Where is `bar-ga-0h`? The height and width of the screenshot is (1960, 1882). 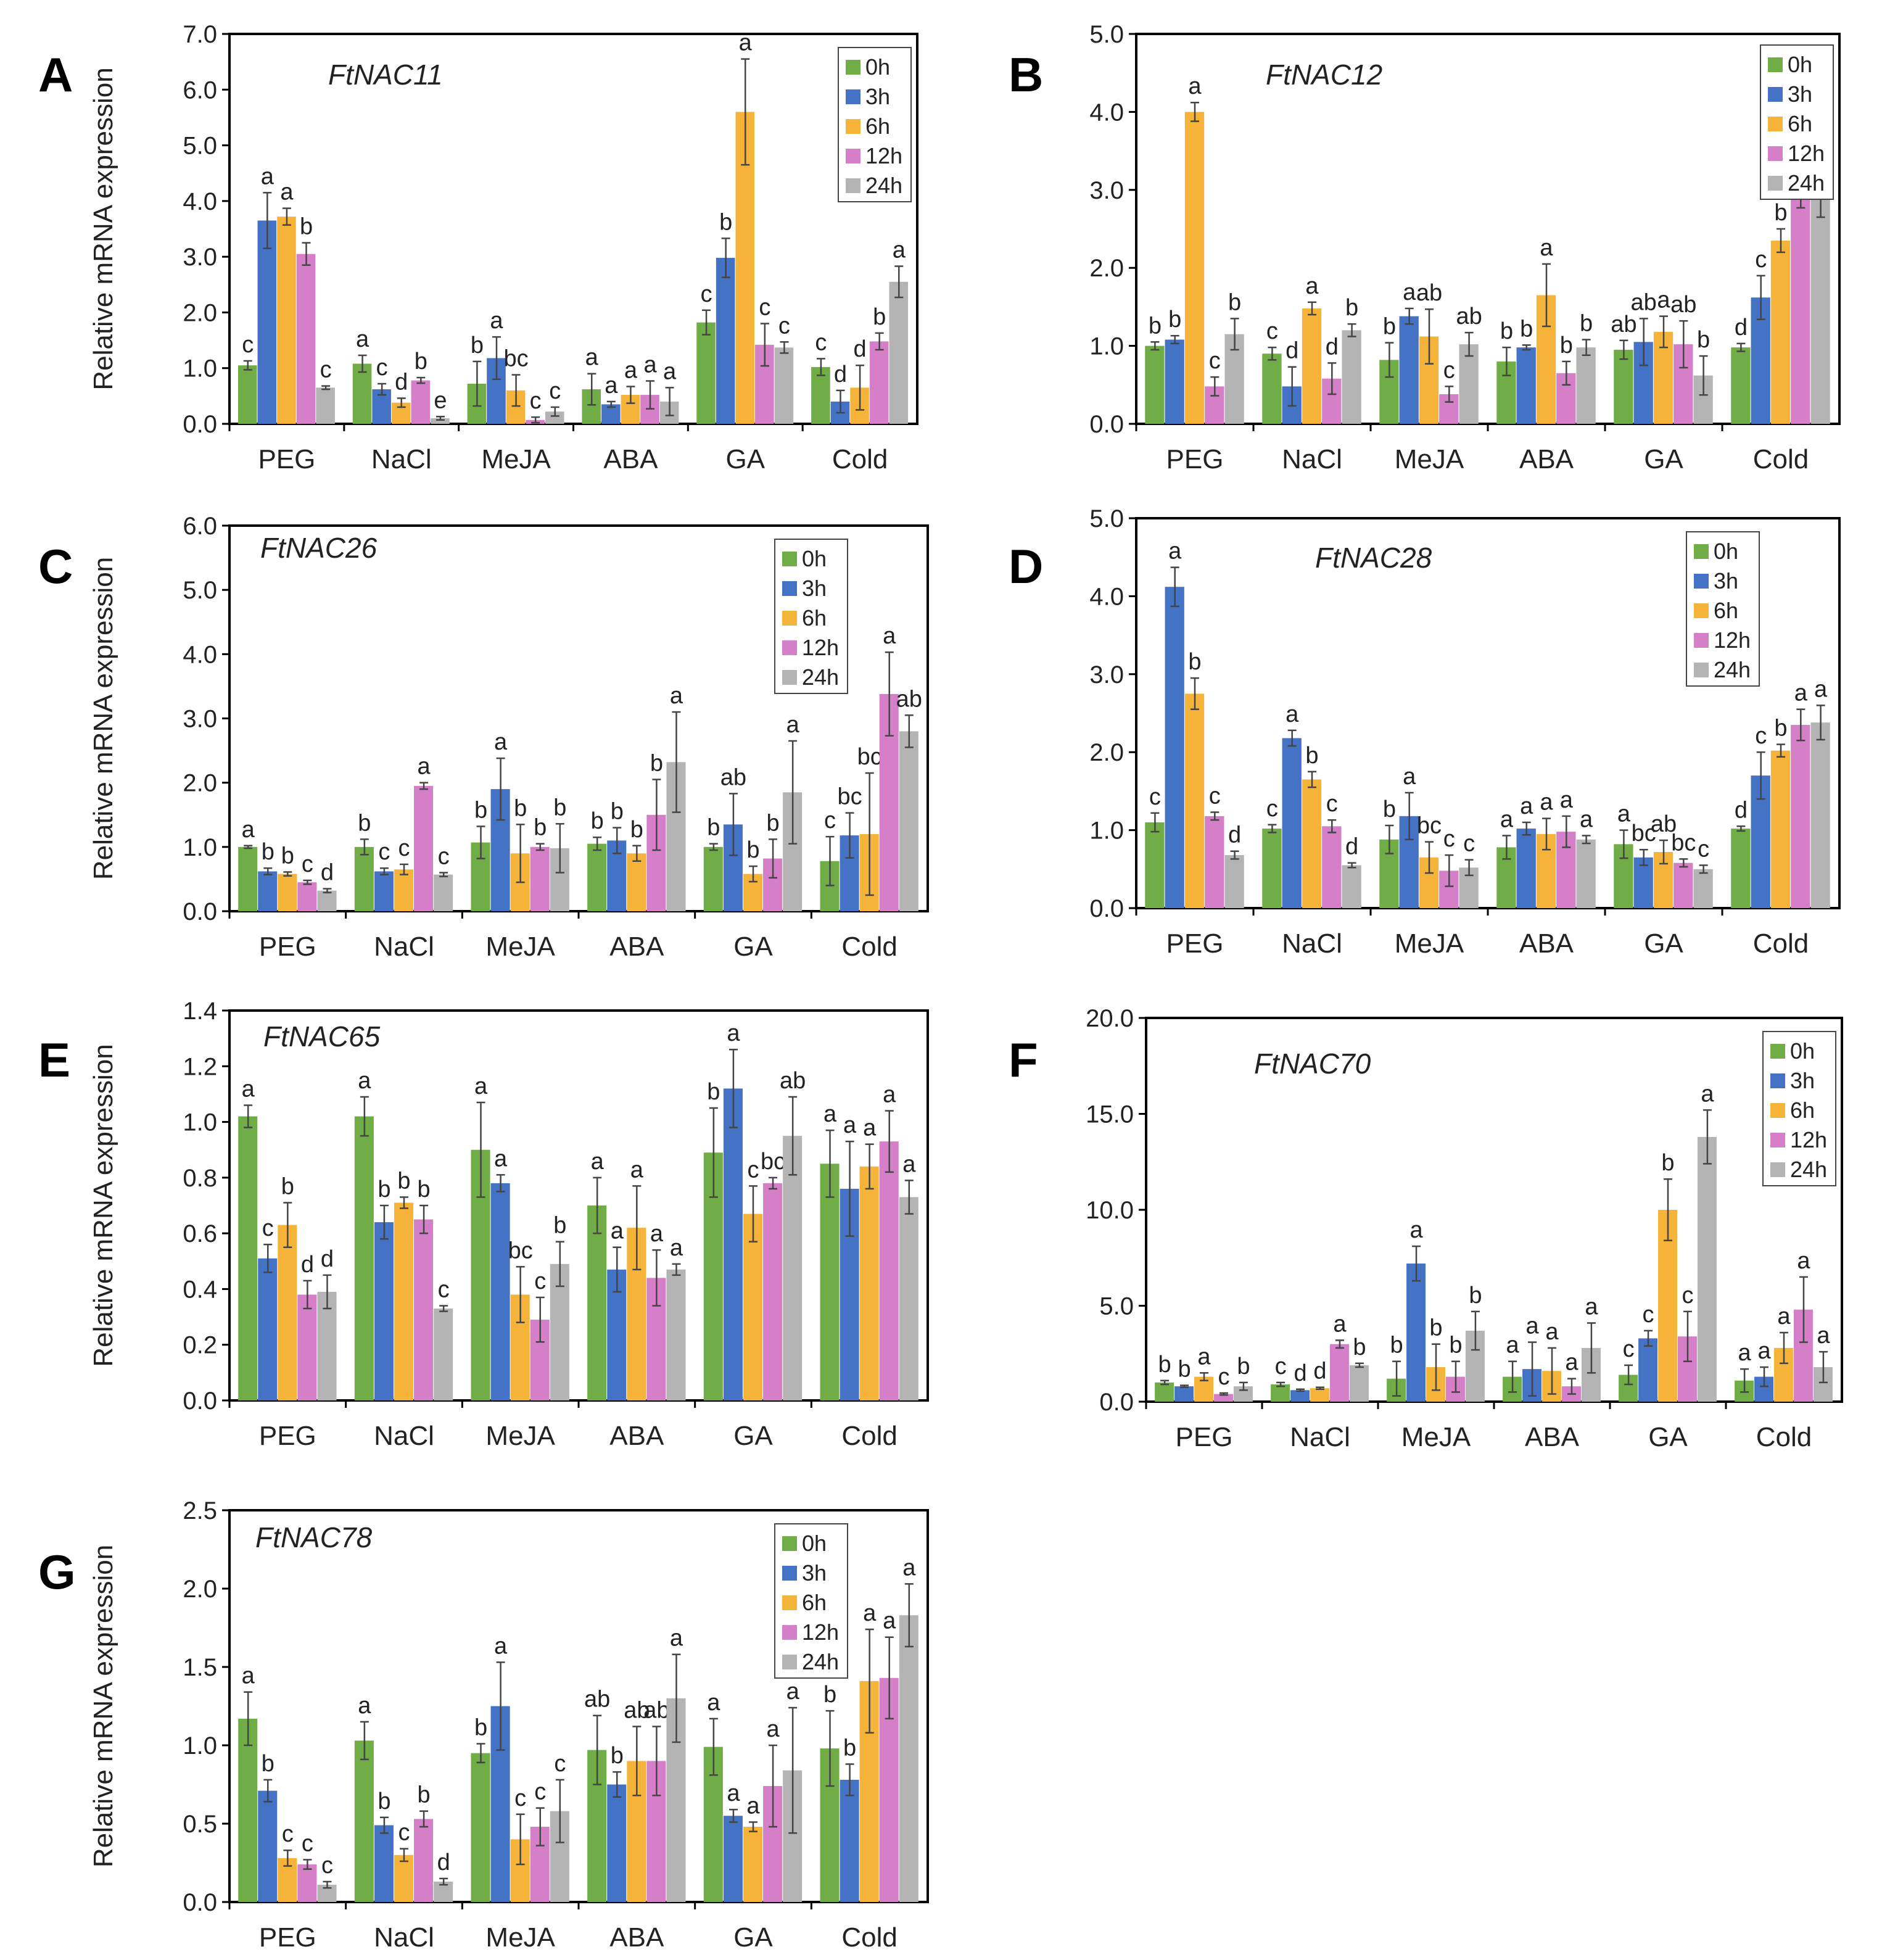 bar-ga-0h is located at coordinates (1623, 386).